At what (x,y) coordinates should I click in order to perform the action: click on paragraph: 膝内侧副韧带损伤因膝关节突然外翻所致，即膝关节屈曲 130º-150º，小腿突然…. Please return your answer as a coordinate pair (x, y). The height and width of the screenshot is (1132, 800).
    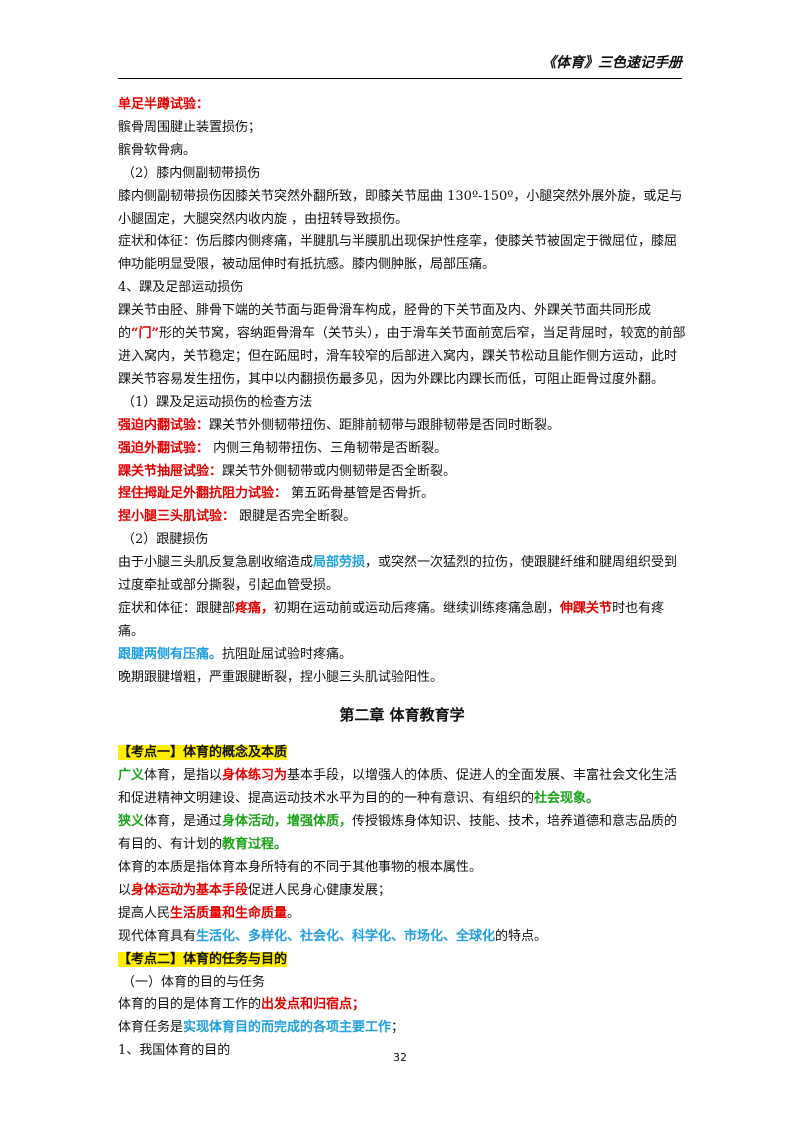
    Looking at the image, I should click on (400, 207).